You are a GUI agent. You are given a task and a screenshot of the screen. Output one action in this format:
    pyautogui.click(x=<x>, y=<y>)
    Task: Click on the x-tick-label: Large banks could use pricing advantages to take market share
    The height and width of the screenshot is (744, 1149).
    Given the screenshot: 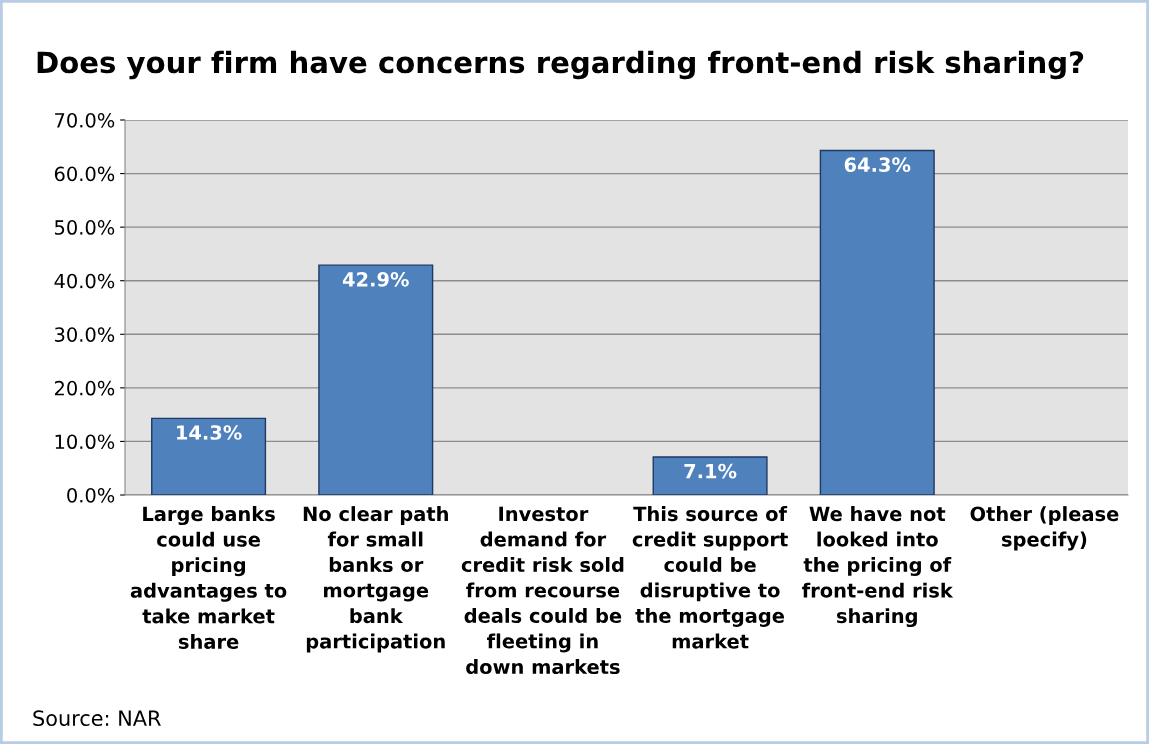 What is the action you would take?
    pyautogui.click(x=208, y=577)
    